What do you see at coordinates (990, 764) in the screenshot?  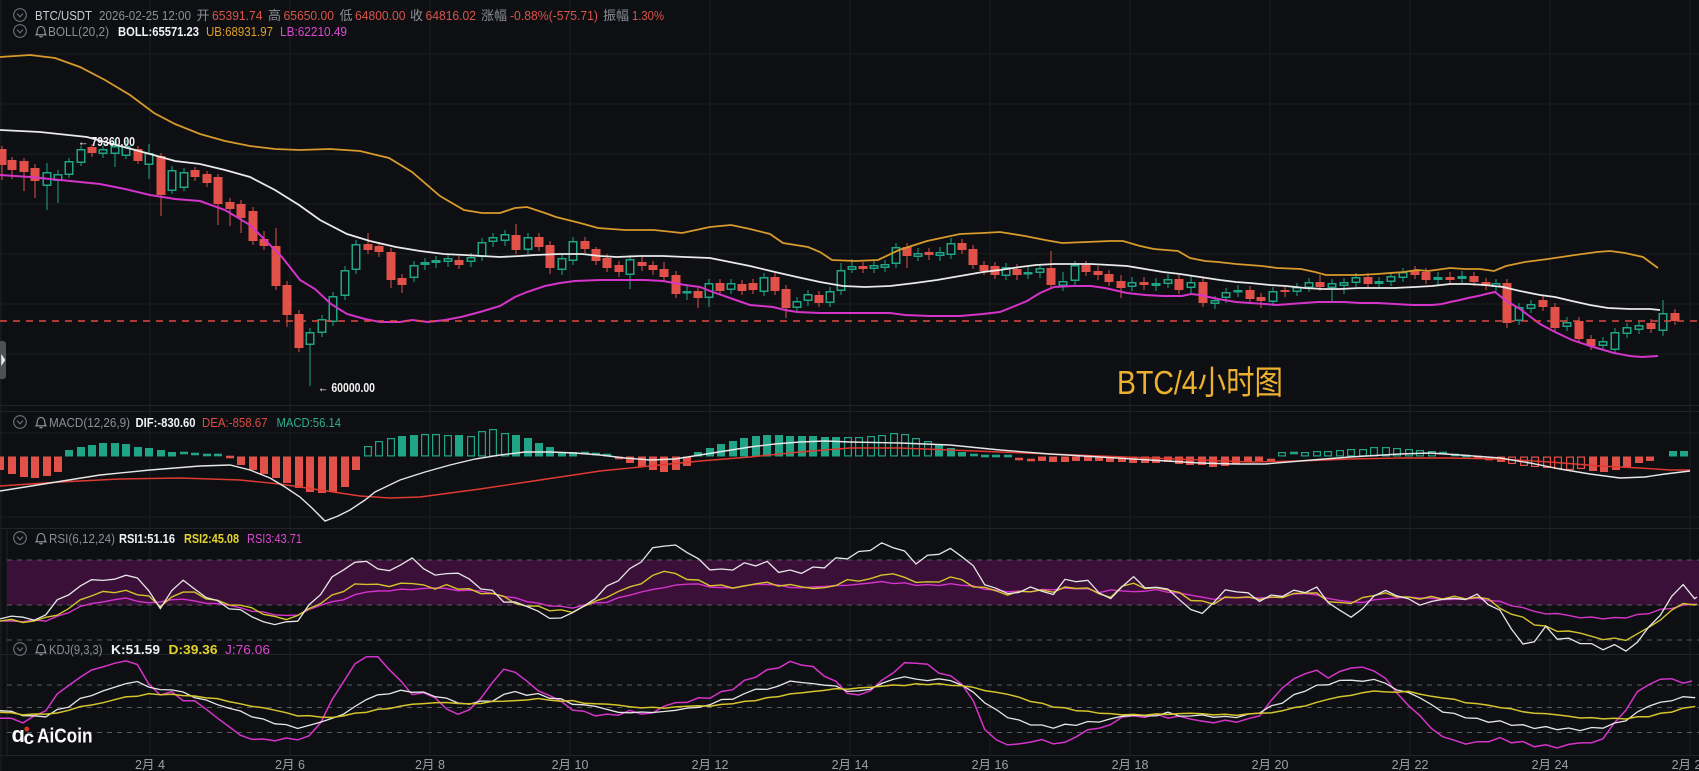 I see `svg-text: 2月 16` at bounding box center [990, 764].